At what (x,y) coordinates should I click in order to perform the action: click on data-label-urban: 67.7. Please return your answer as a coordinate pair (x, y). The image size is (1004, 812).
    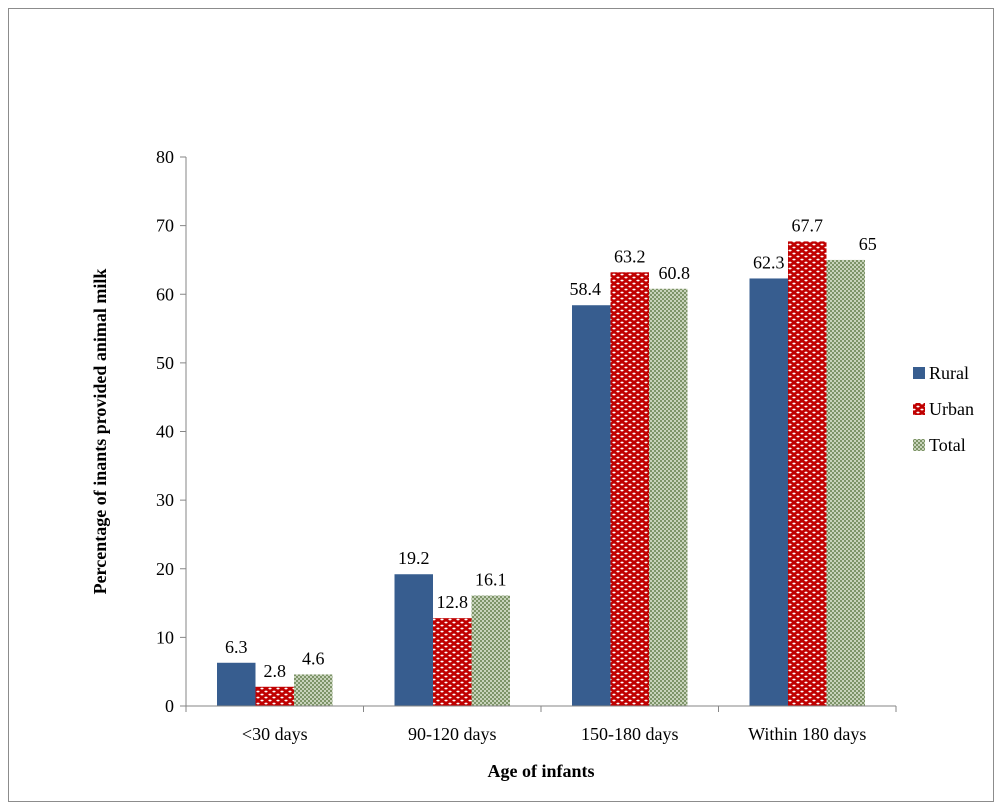
    Looking at the image, I should click on (808, 225).